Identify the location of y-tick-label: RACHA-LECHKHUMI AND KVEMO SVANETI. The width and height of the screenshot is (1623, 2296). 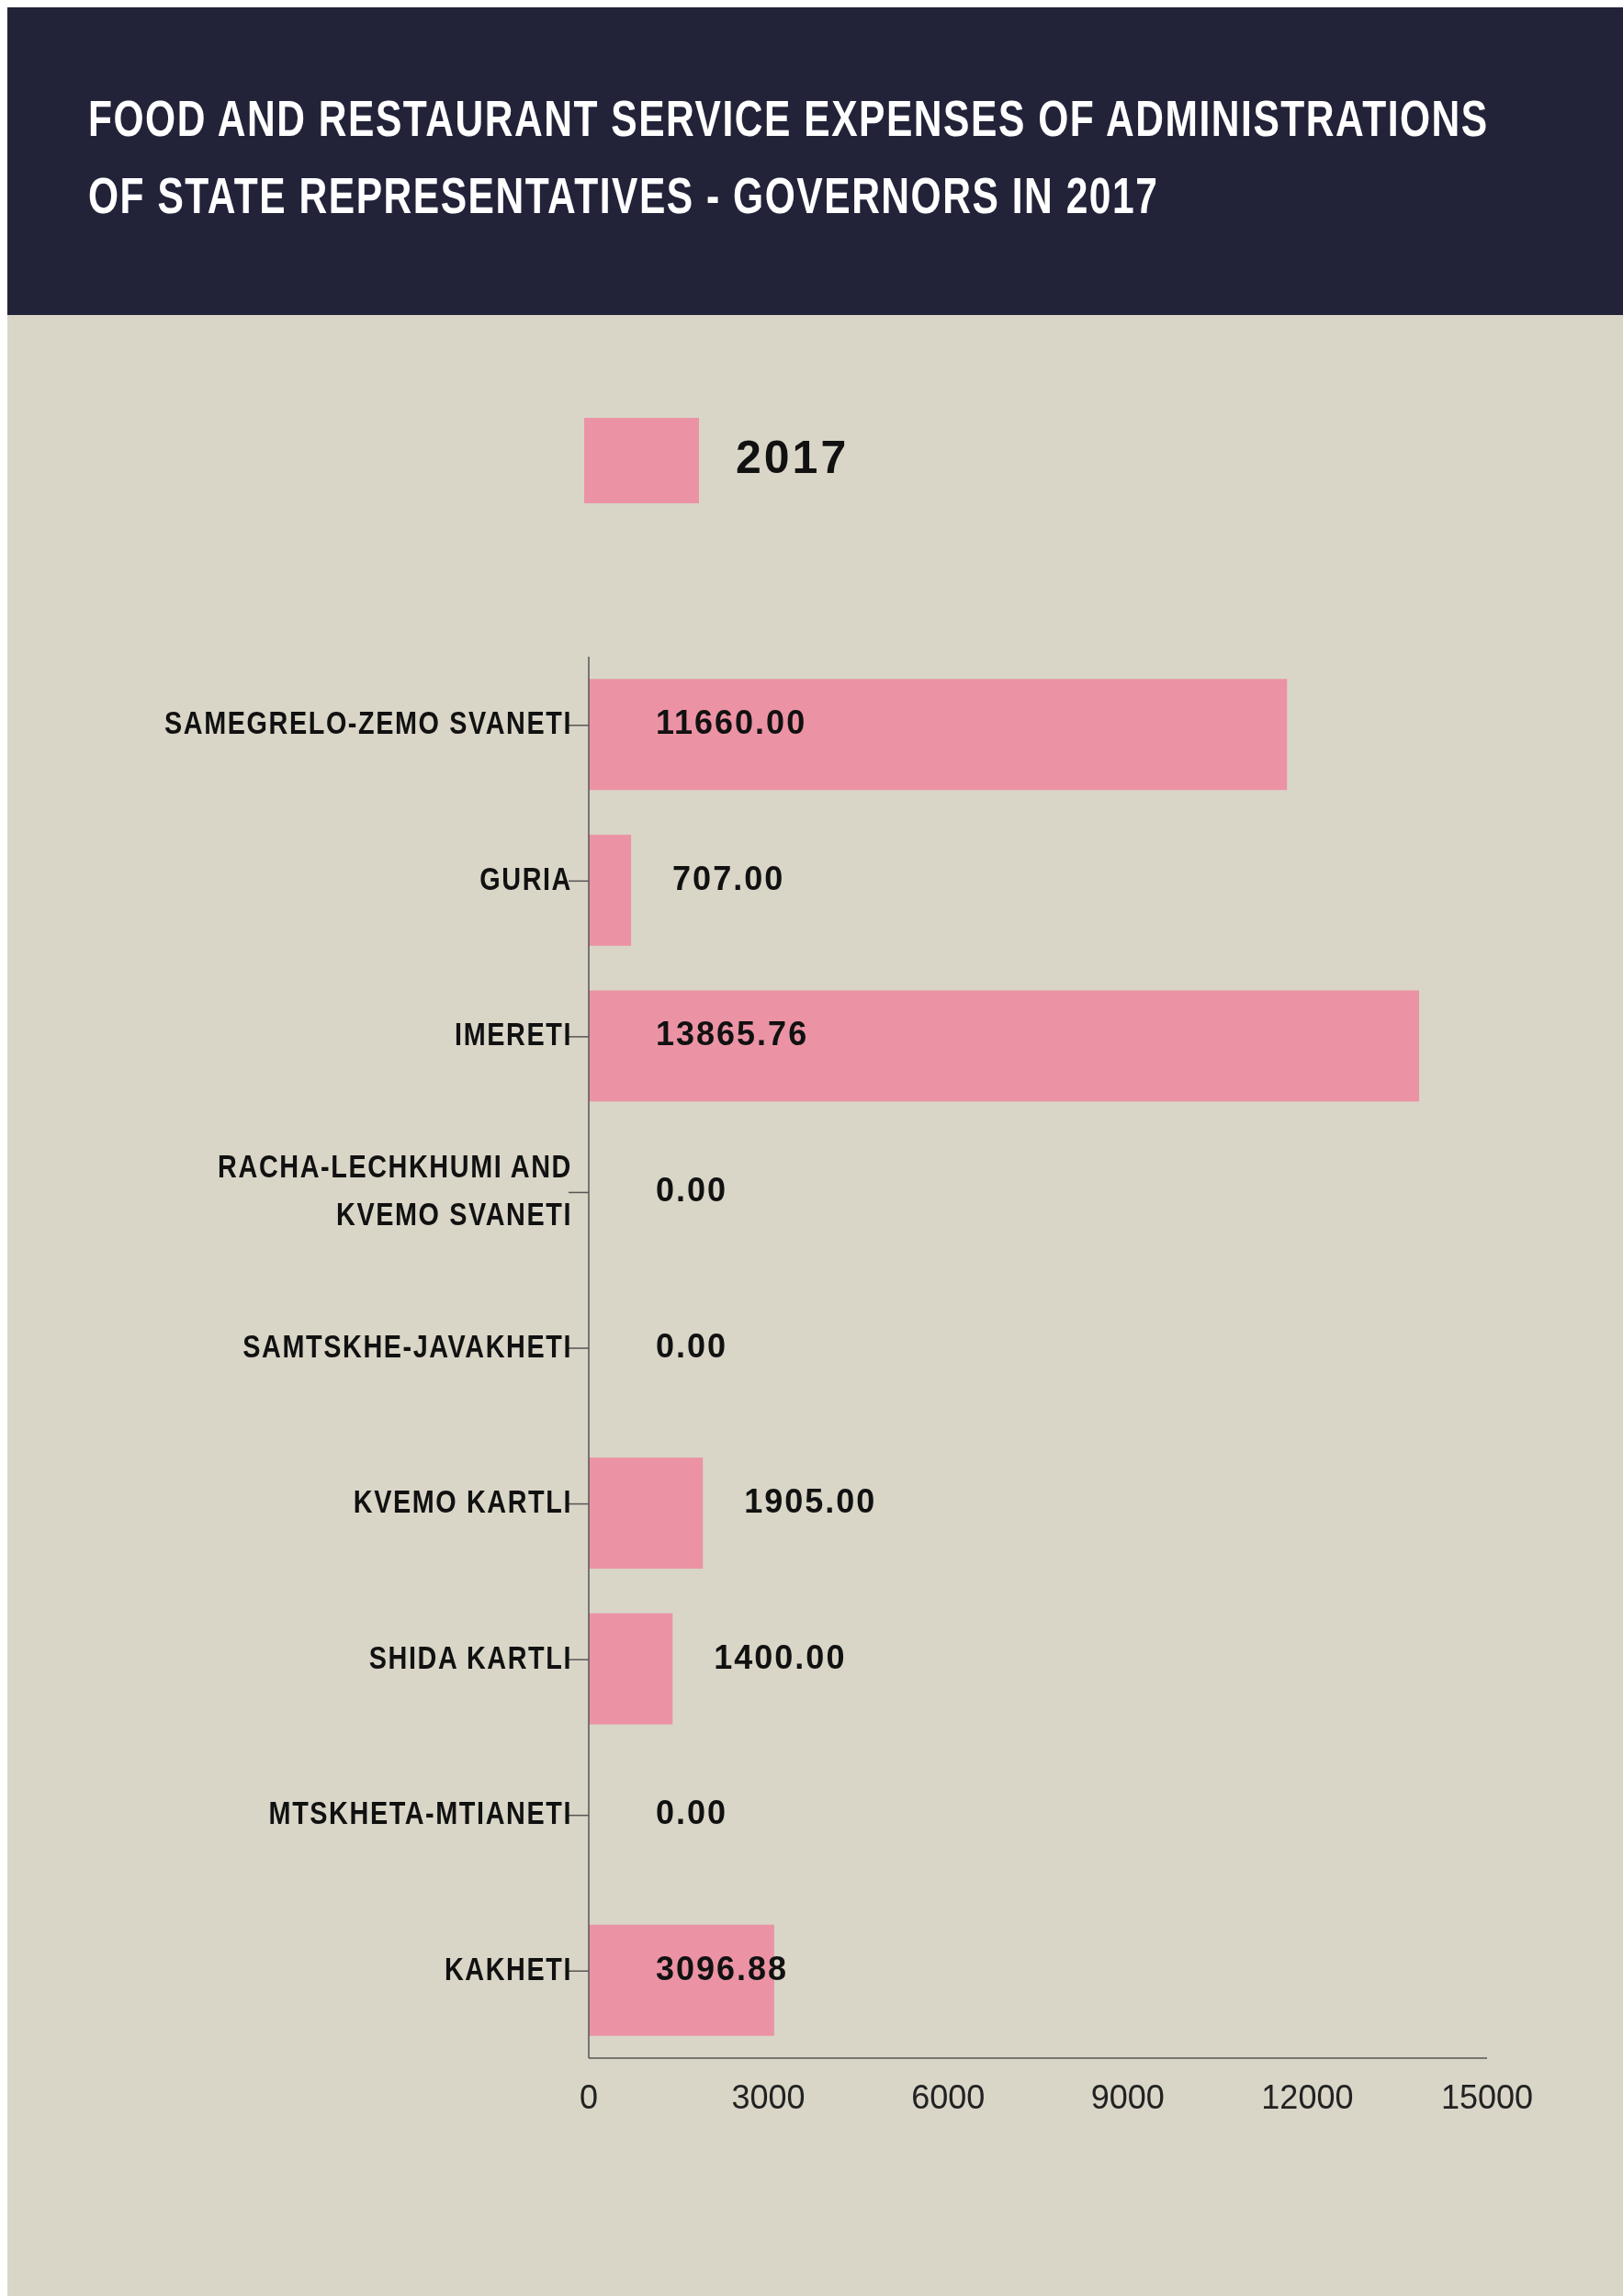
(395, 1189).